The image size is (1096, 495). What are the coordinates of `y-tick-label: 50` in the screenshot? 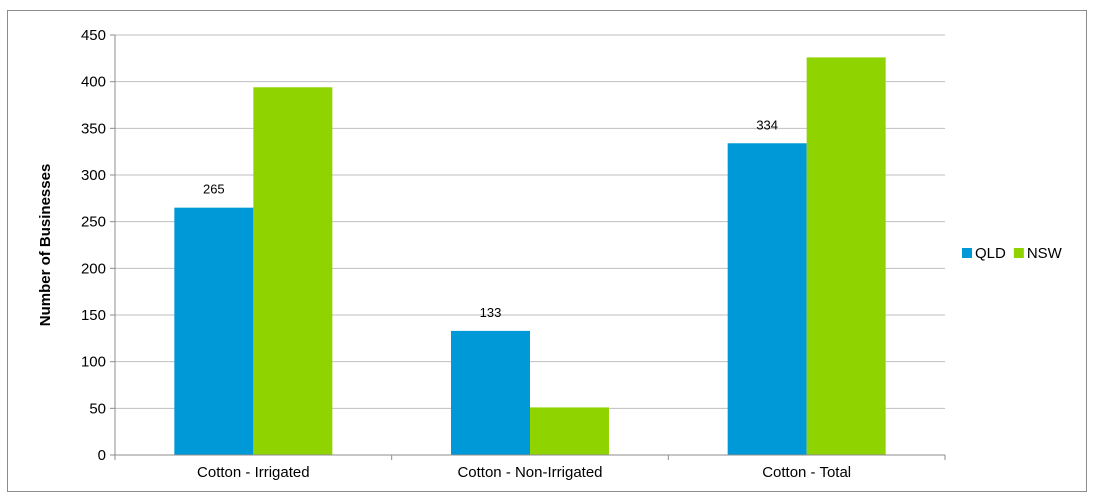 It's located at (97, 408).